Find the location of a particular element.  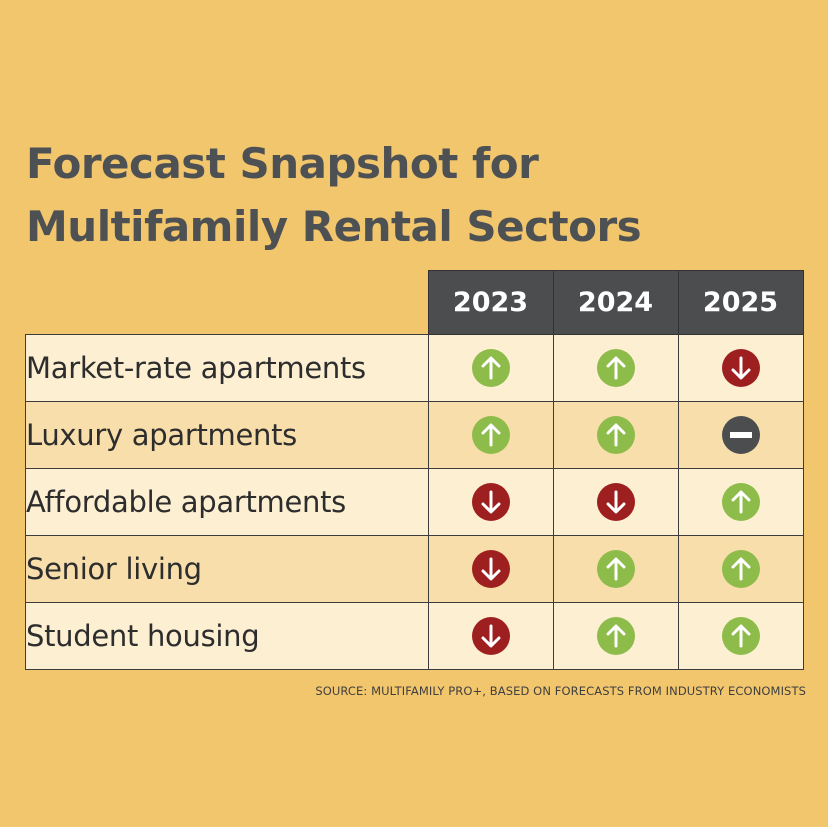

table-row: Affordable apartments is located at coordinates (414, 502).